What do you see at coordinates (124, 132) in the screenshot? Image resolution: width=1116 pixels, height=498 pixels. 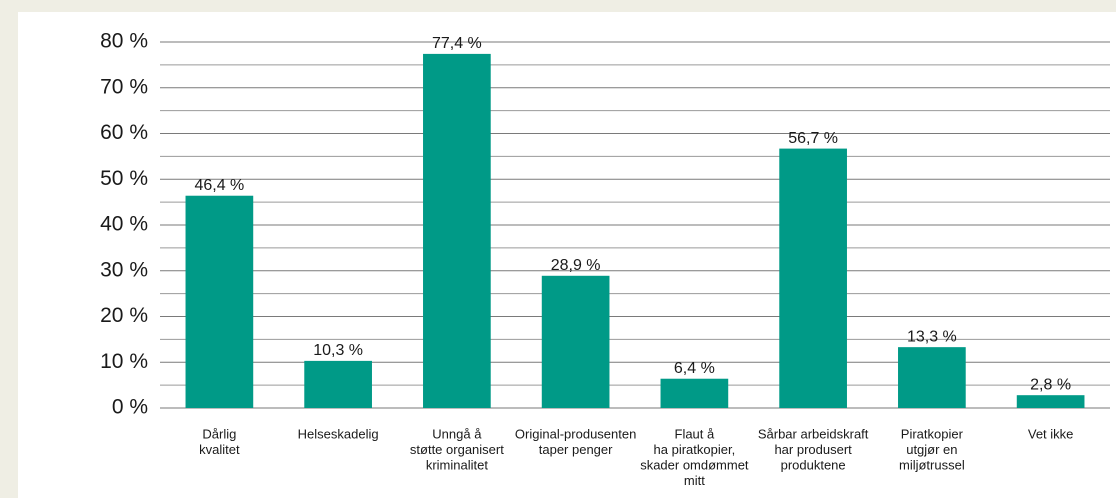 I see `y-tick-label: 60 %` at bounding box center [124, 132].